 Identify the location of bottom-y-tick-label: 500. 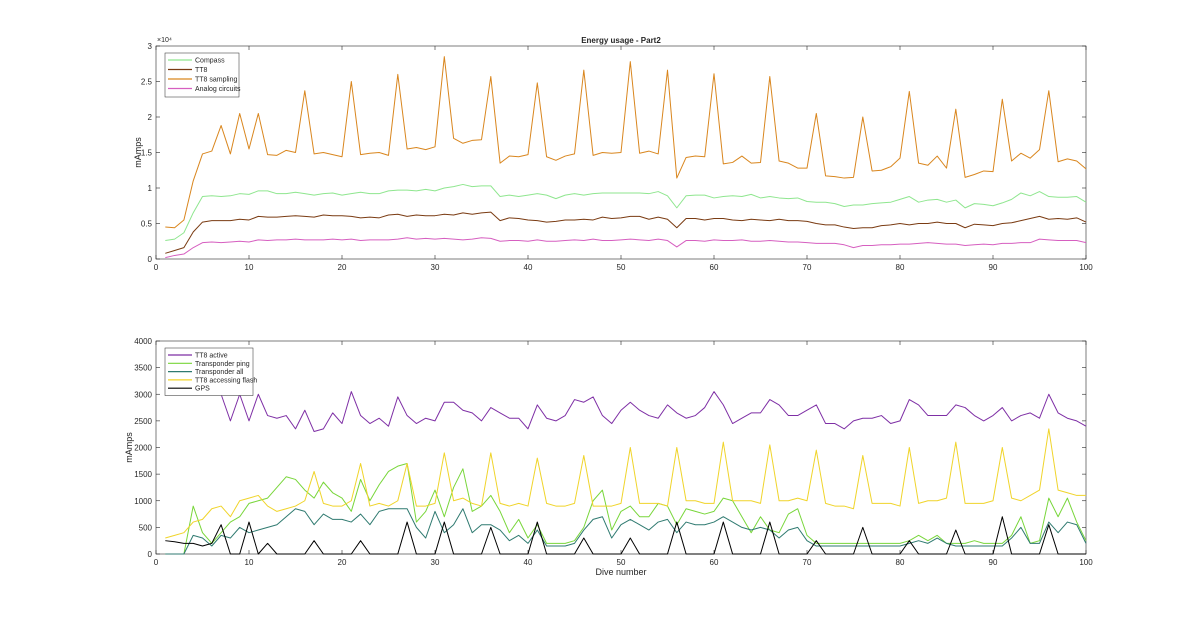
(146, 527).